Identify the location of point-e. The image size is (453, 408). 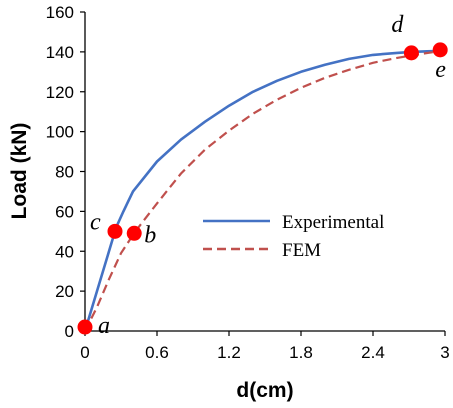
(440, 50).